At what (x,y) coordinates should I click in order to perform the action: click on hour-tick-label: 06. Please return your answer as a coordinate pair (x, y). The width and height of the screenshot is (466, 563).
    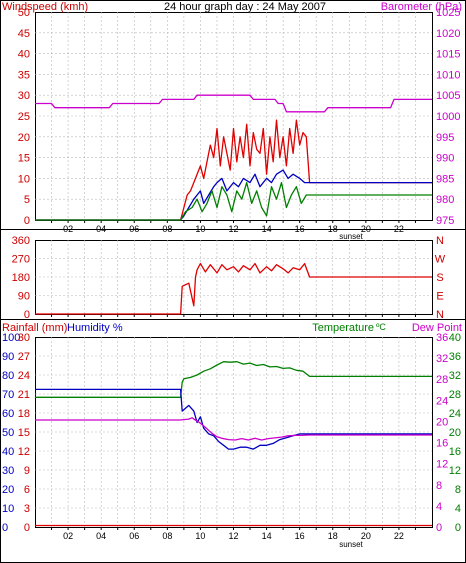
    Looking at the image, I should click on (134, 229).